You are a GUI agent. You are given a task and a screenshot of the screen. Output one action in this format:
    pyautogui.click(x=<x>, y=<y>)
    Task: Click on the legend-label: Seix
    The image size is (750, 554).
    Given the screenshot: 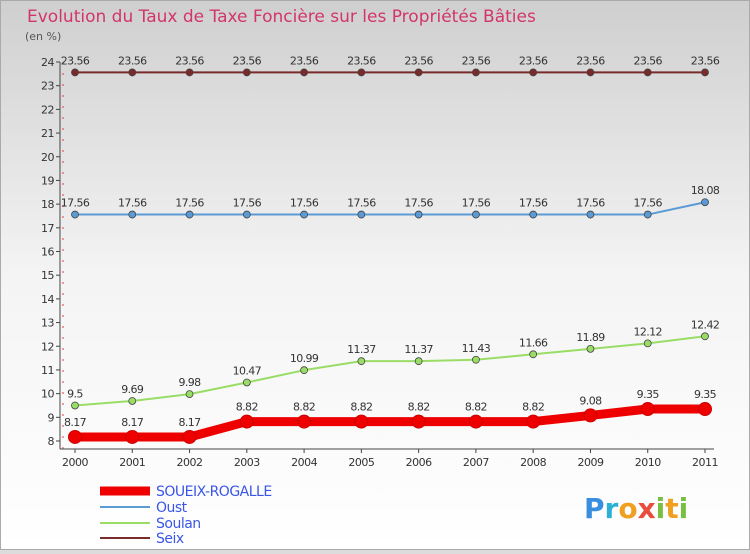 What is the action you would take?
    pyautogui.click(x=170, y=539)
    